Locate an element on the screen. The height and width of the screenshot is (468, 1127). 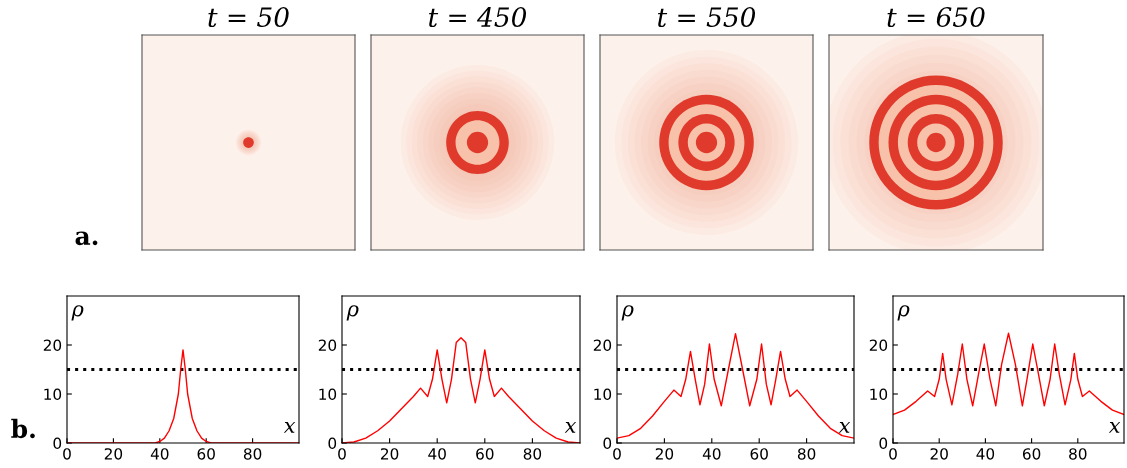
text: t = 450 is located at coordinates (478, 17).